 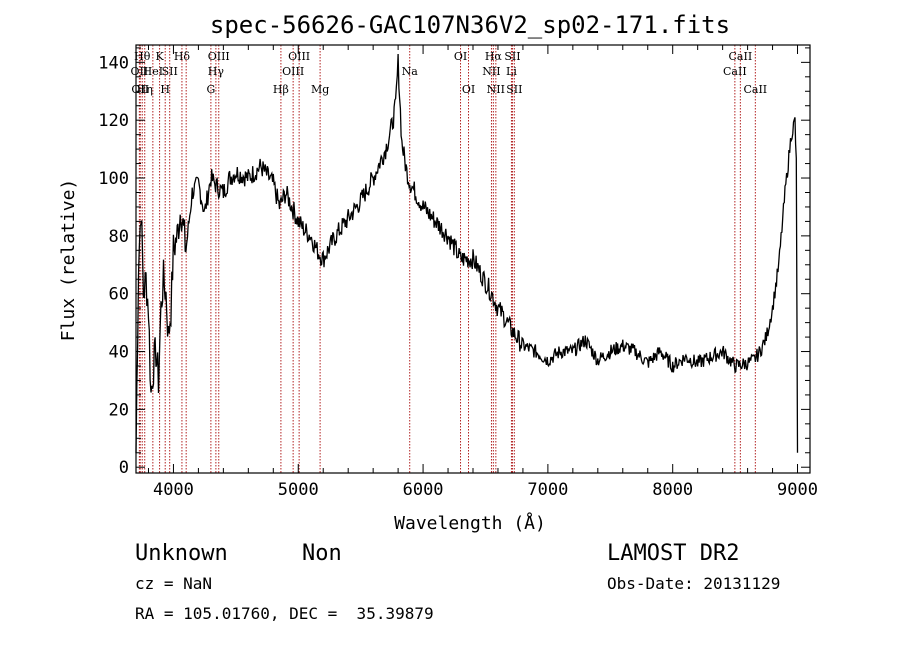 What do you see at coordinates (693, 583) in the screenshot?
I see `observation-date: Obs-Date: 20131129` at bounding box center [693, 583].